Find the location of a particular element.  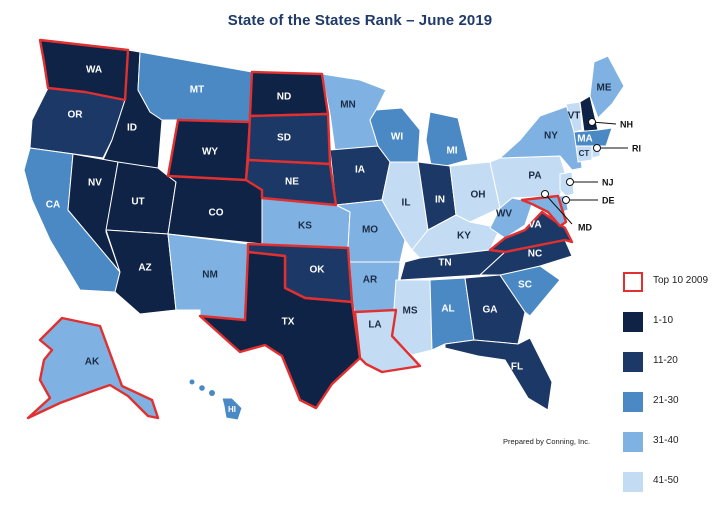

legend-label: 41-50 is located at coordinates (666, 480).